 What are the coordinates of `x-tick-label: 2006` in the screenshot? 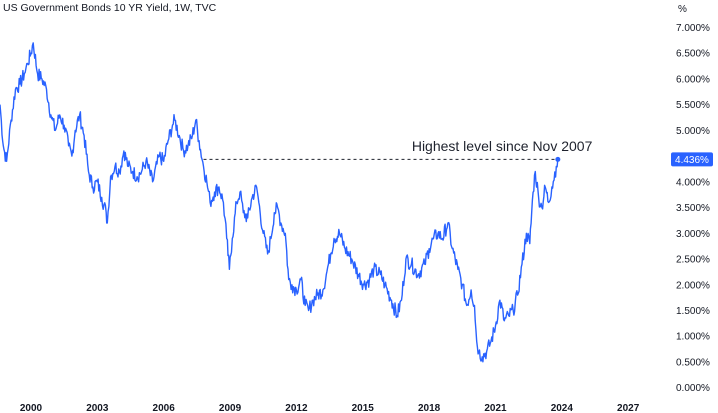 It's located at (164, 408).